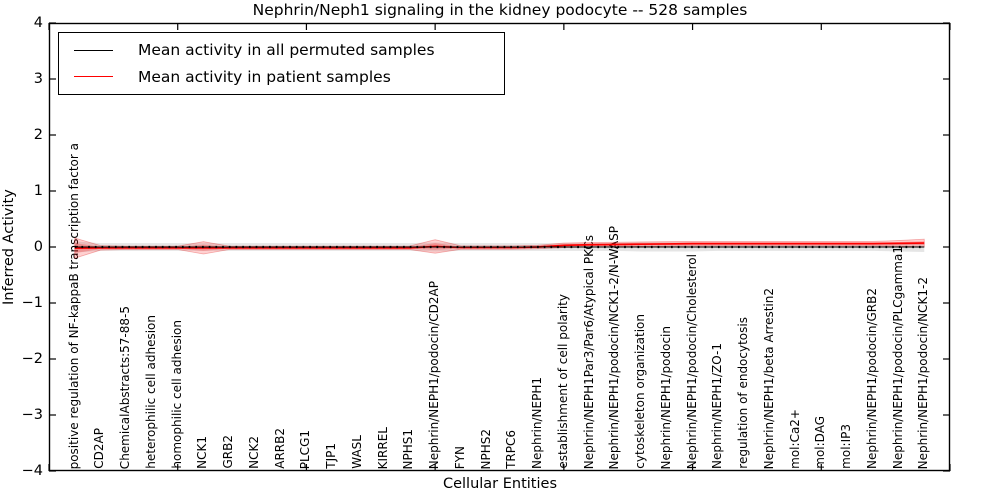  I want to click on y-tick-label: 2, so click(38, 135).